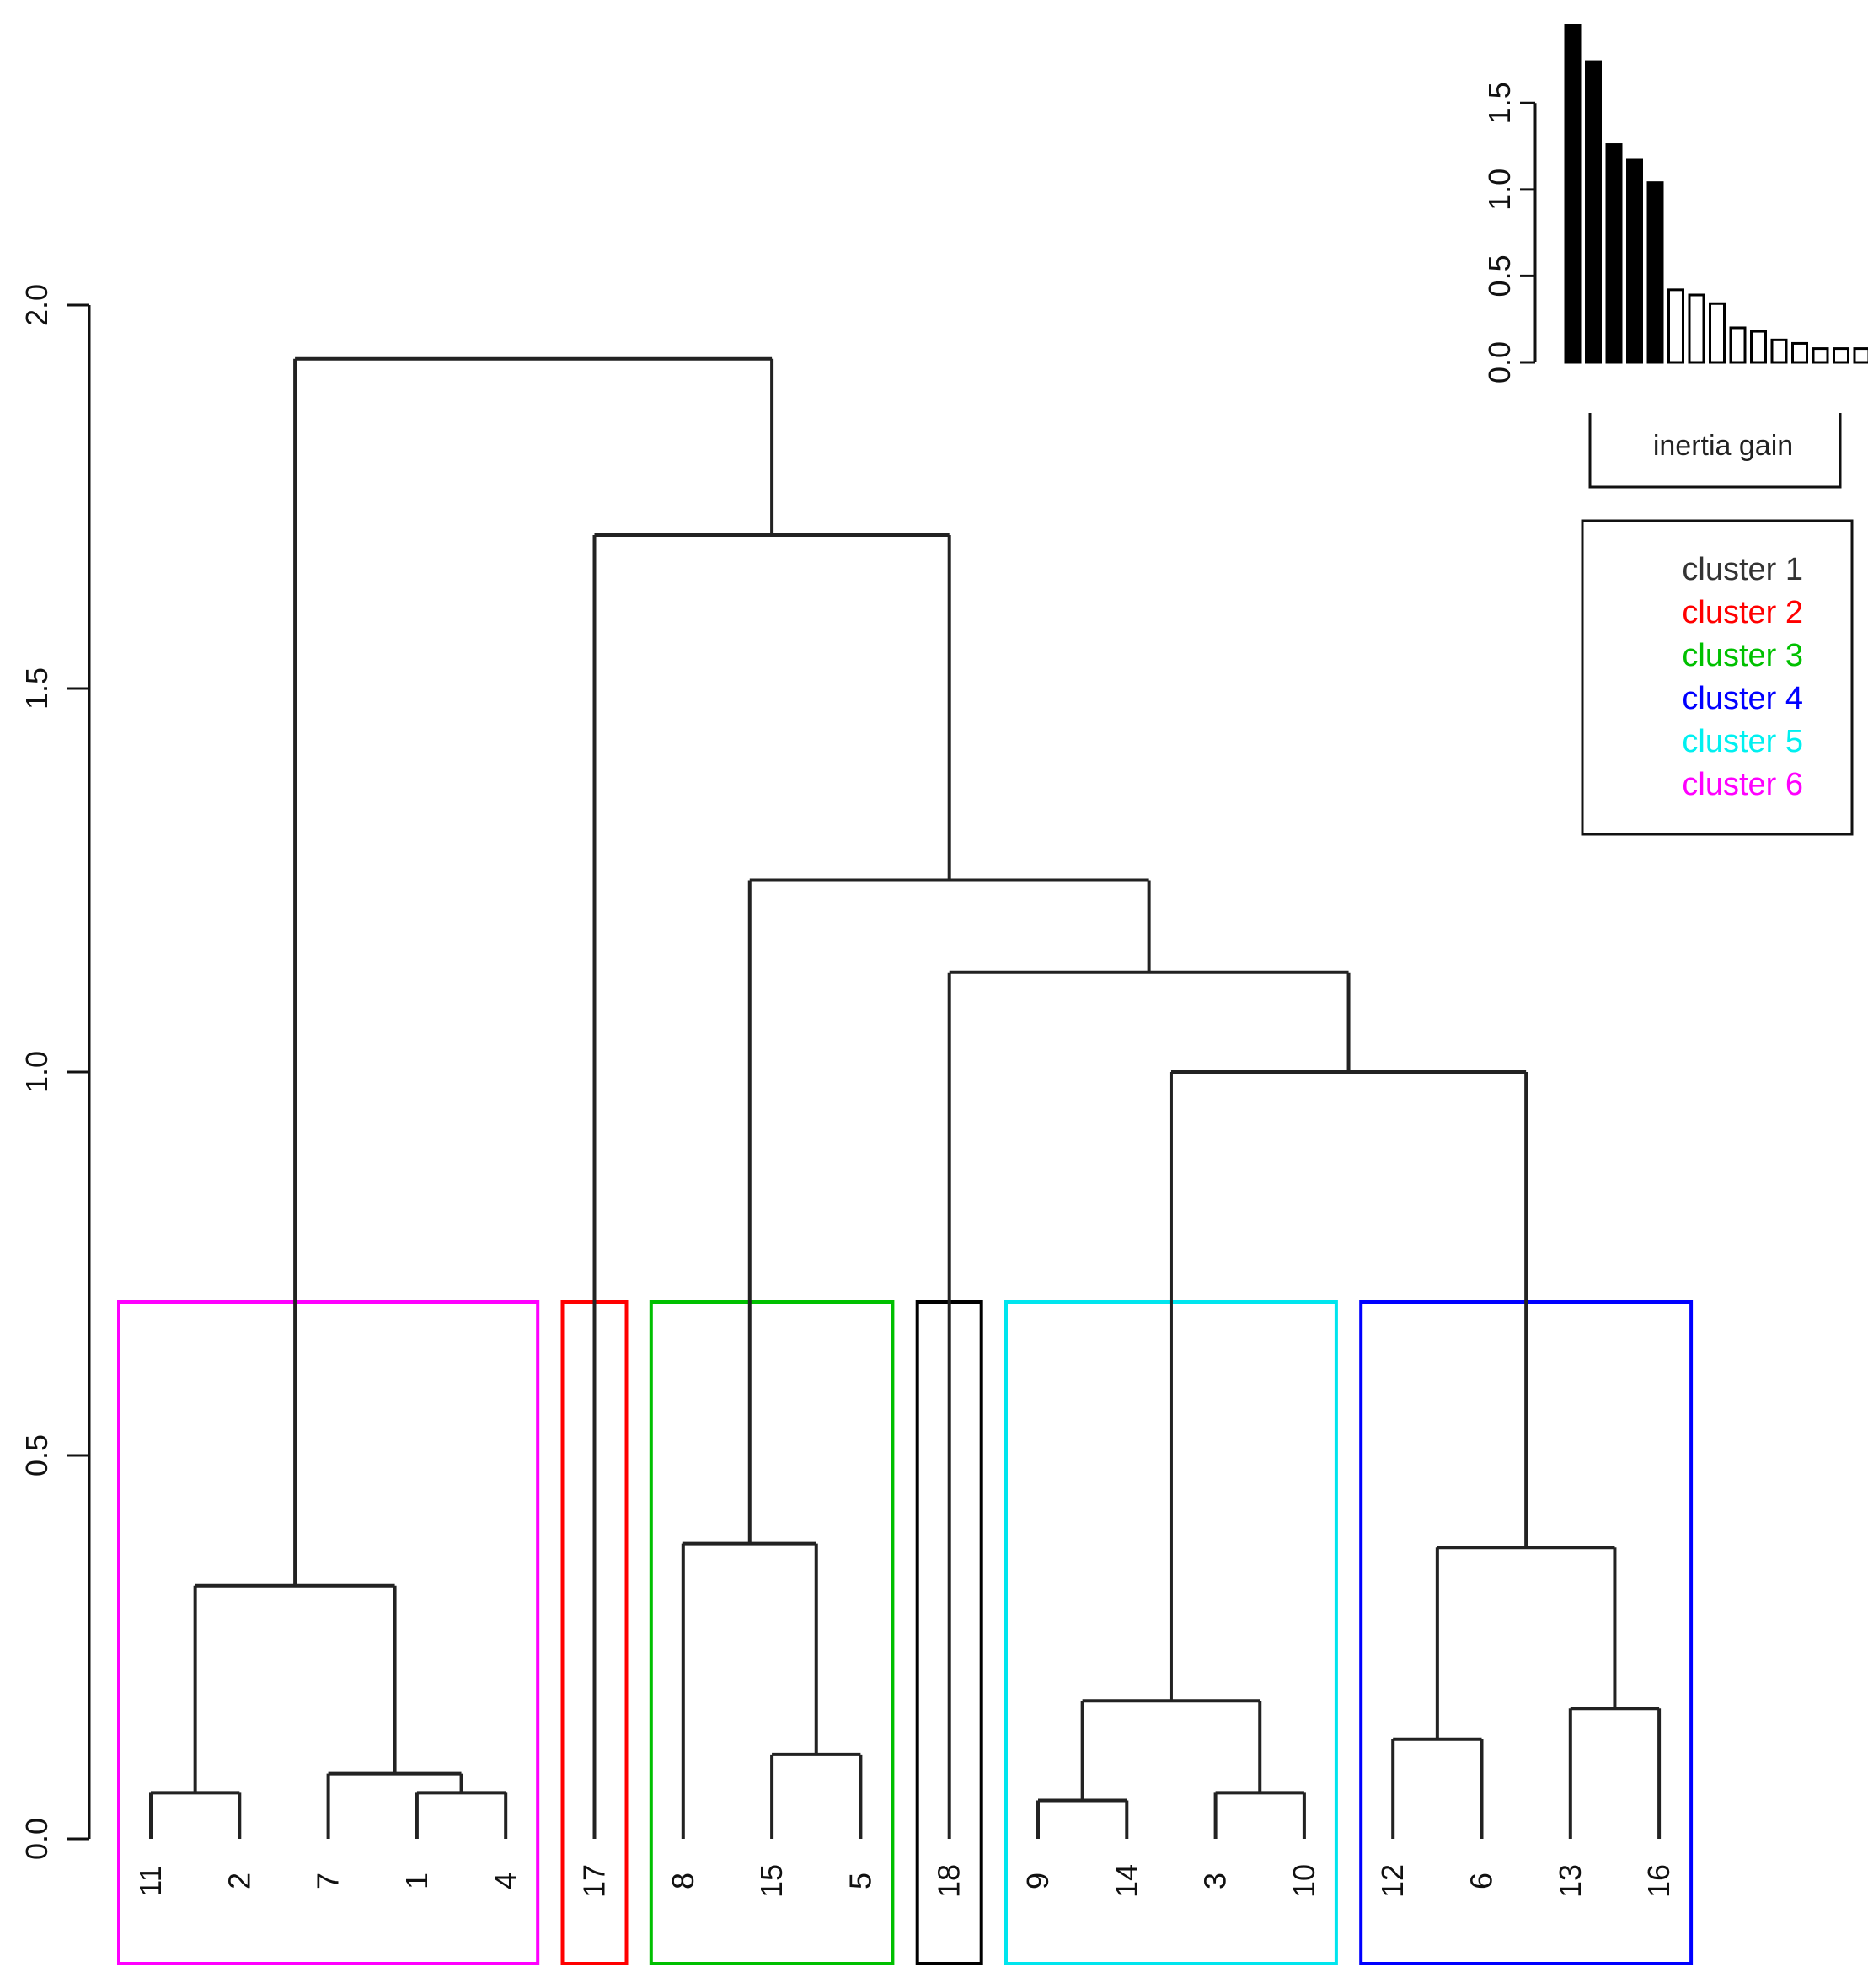 Image resolution: width=1868 pixels, height=1988 pixels. What do you see at coordinates (416, 1881) in the screenshot?
I see `leaf-label: 1` at bounding box center [416, 1881].